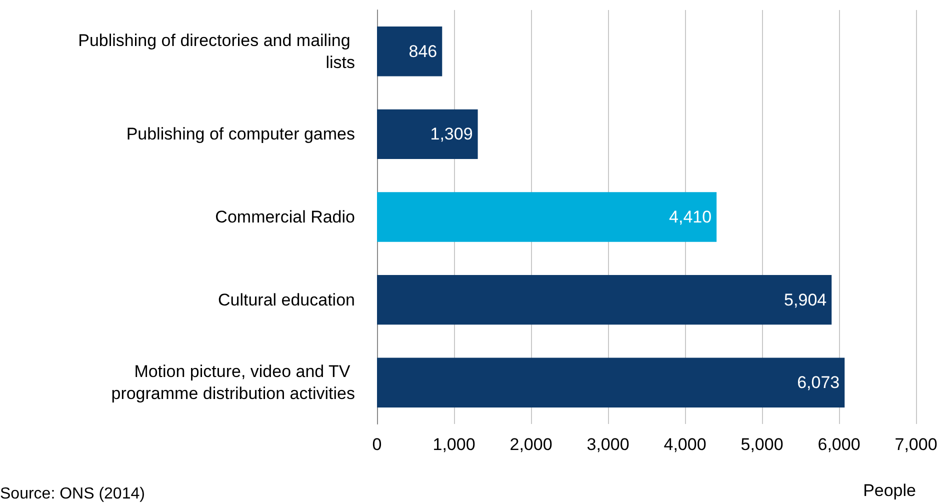  Describe the element at coordinates (377, 444) in the screenshot. I see `x-tick-label: 0` at that location.